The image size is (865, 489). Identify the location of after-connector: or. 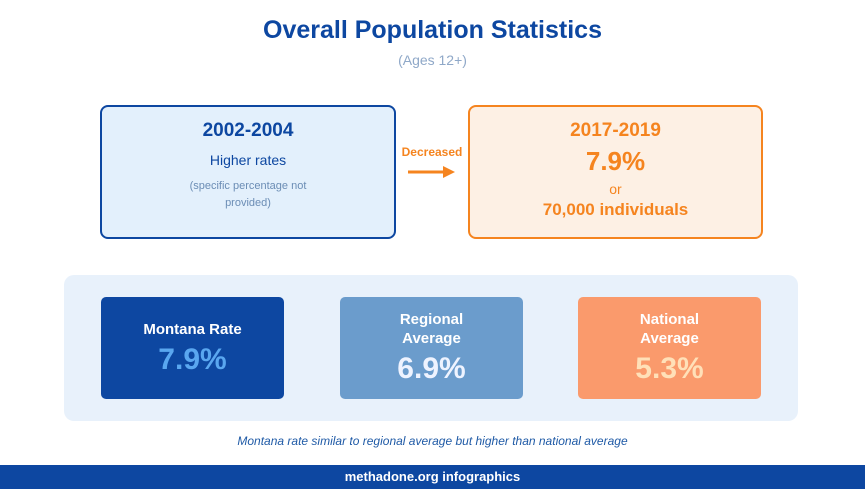
(615, 189).